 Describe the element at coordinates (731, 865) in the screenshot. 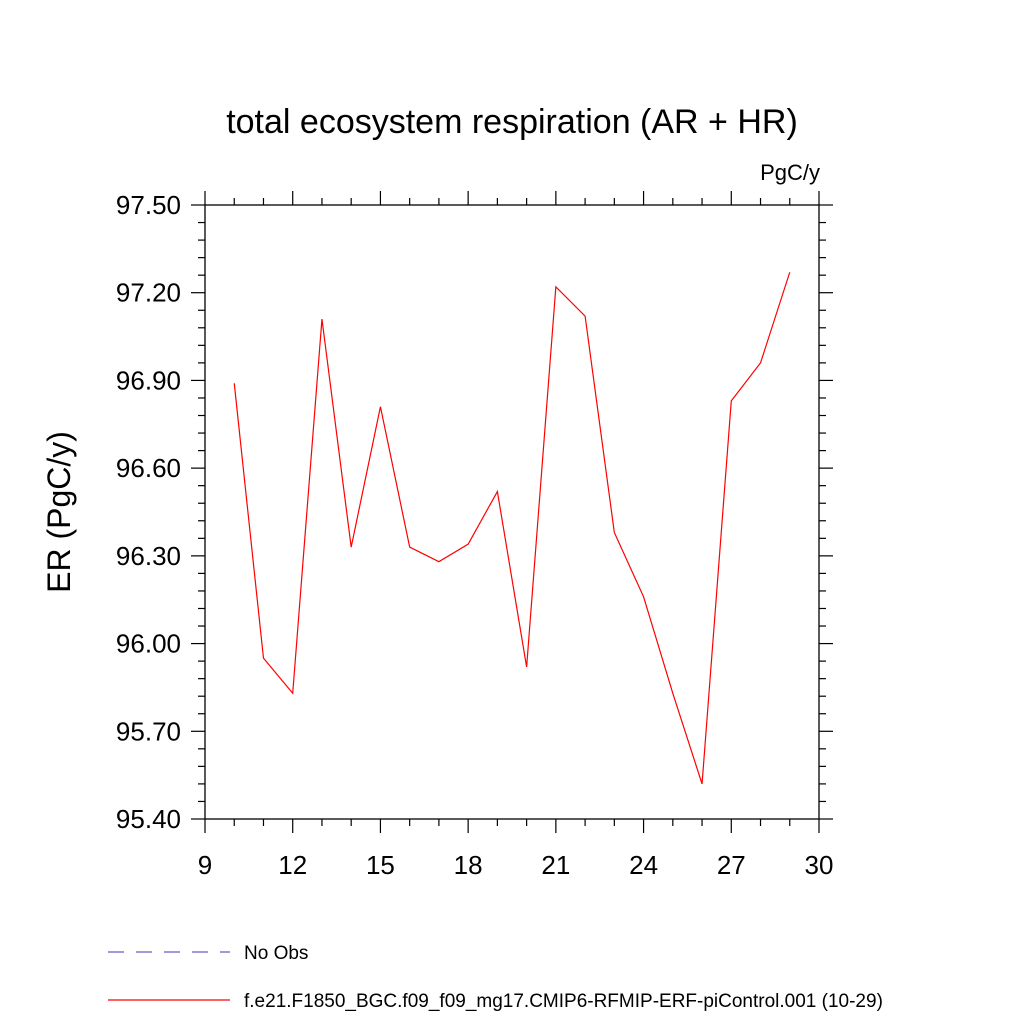

I see `x-tick-label: 27` at that location.